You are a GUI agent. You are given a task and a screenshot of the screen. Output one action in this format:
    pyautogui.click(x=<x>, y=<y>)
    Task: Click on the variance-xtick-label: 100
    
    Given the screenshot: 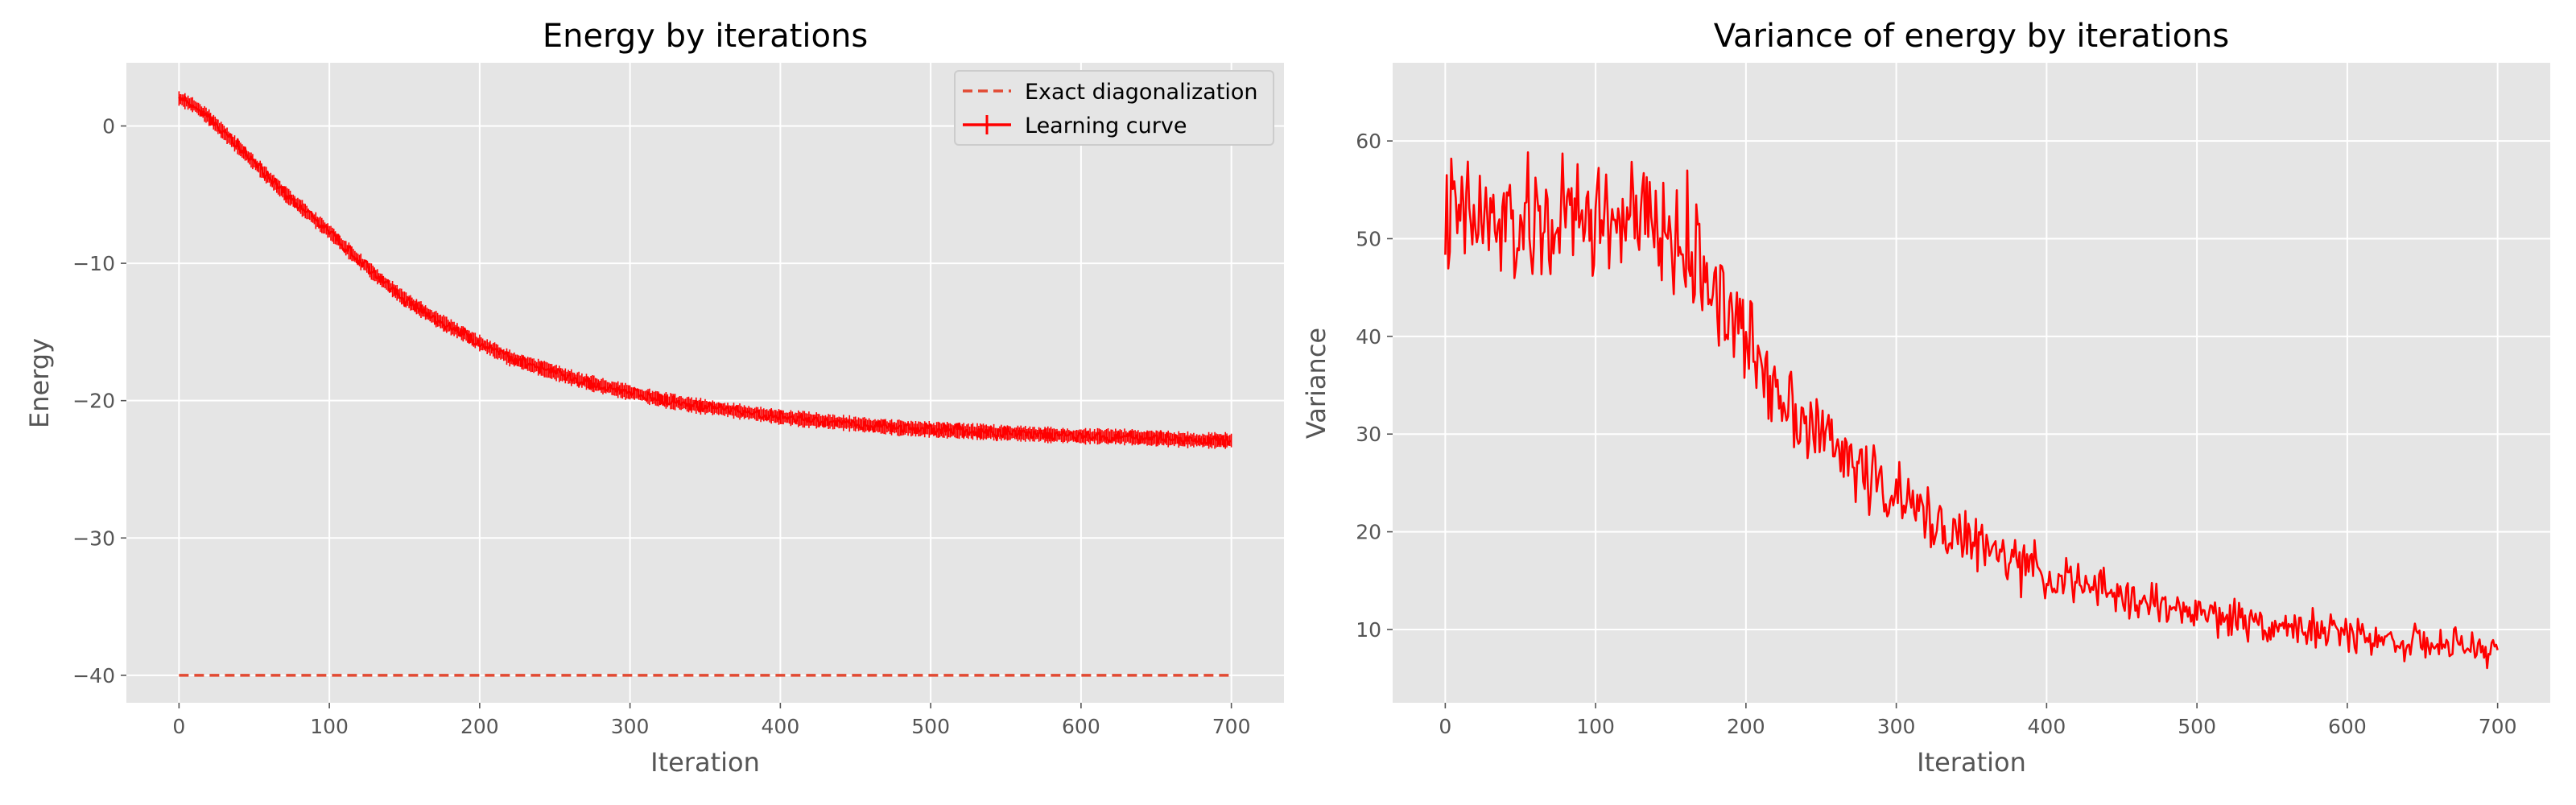 What is the action you would take?
    pyautogui.click(x=1595, y=726)
    